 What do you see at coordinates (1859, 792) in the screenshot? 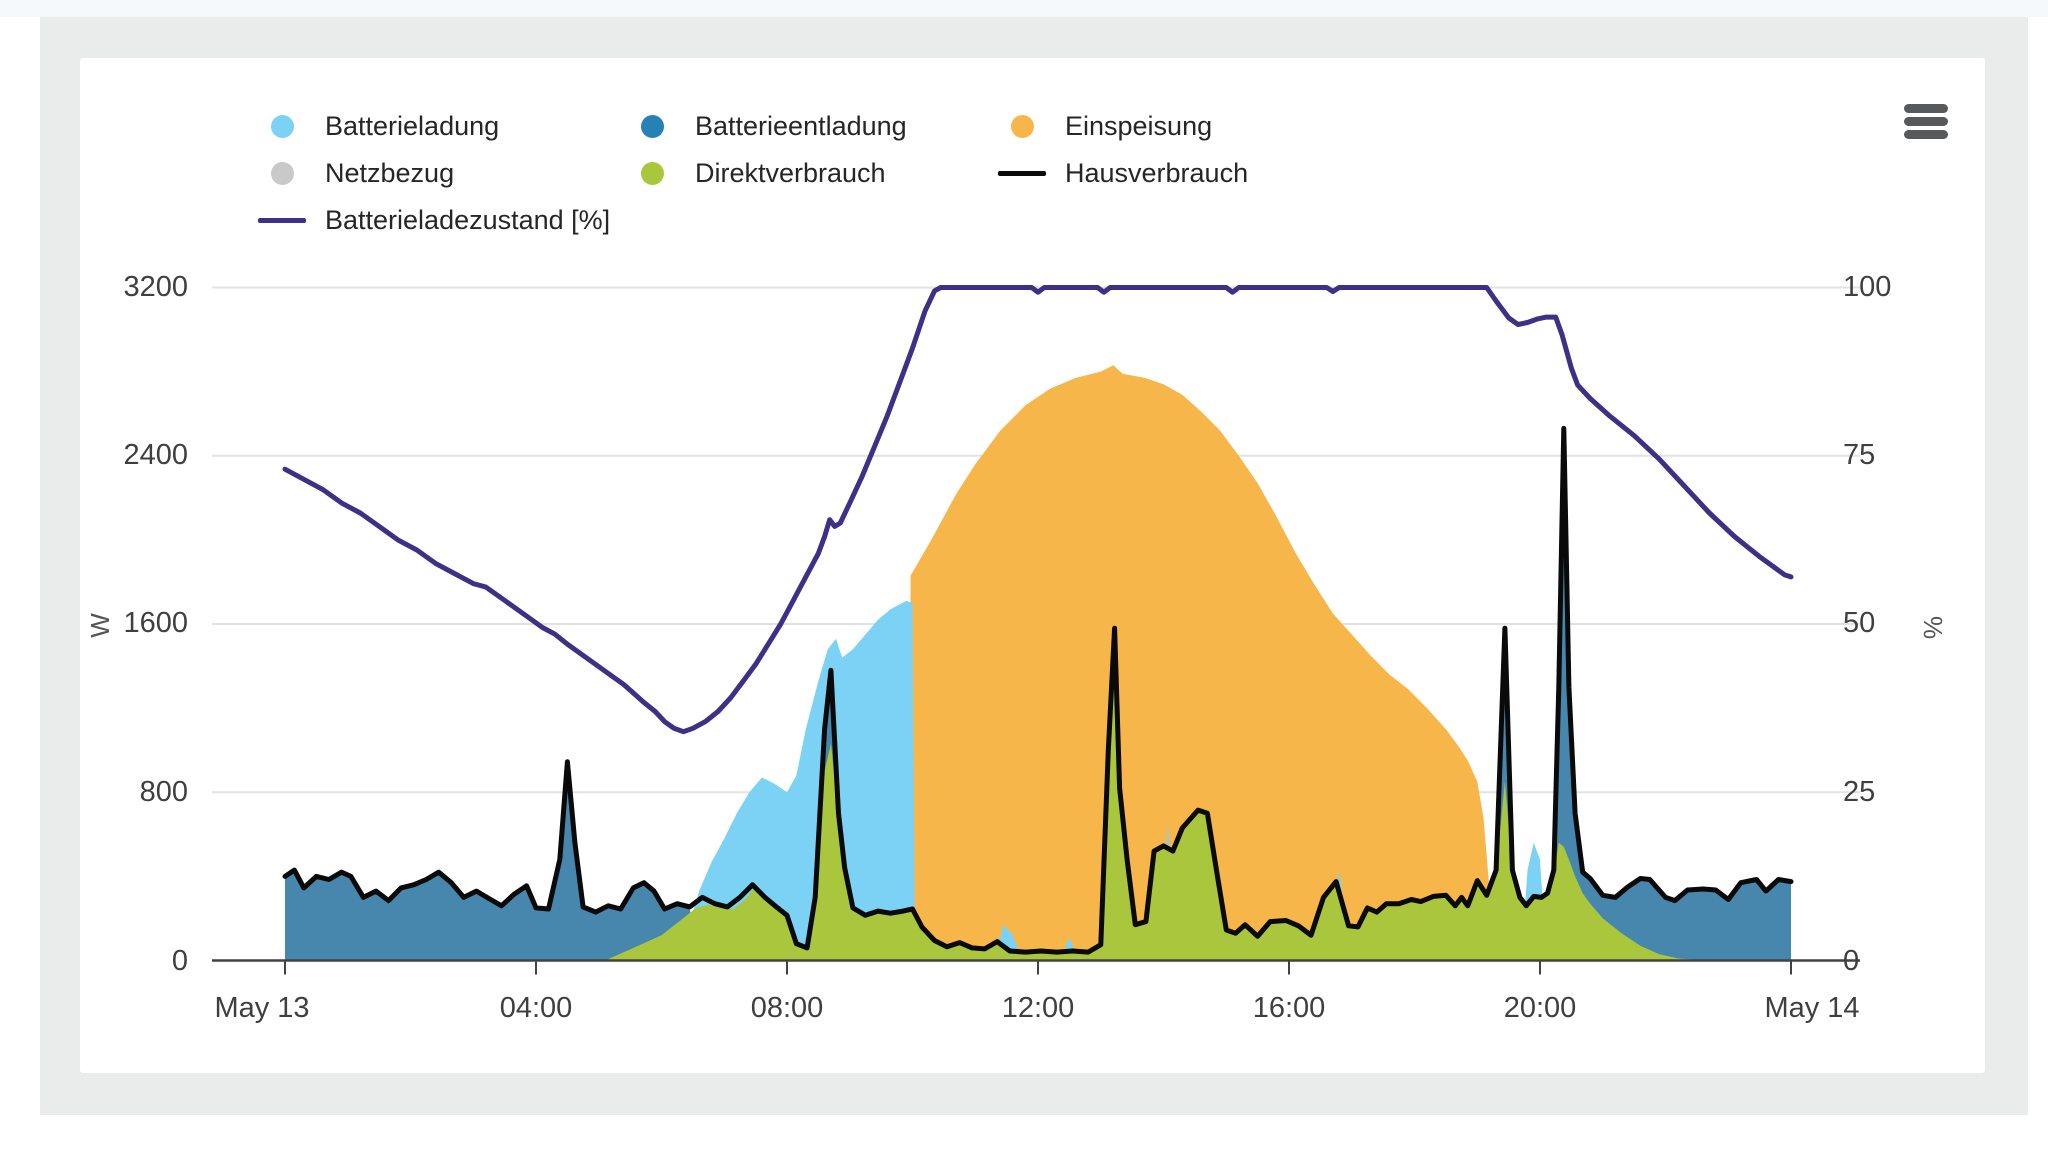
I see `y-right-tick-label: 25` at bounding box center [1859, 792].